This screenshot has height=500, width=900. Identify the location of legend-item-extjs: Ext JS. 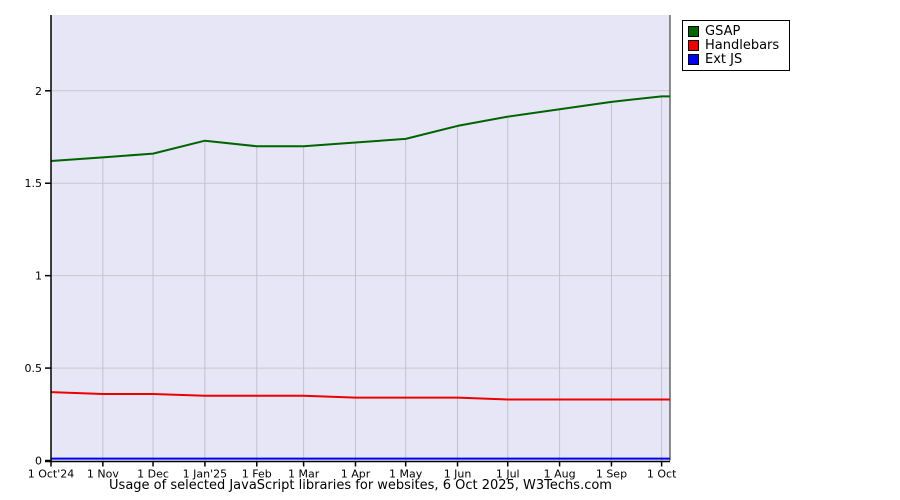
(733, 59).